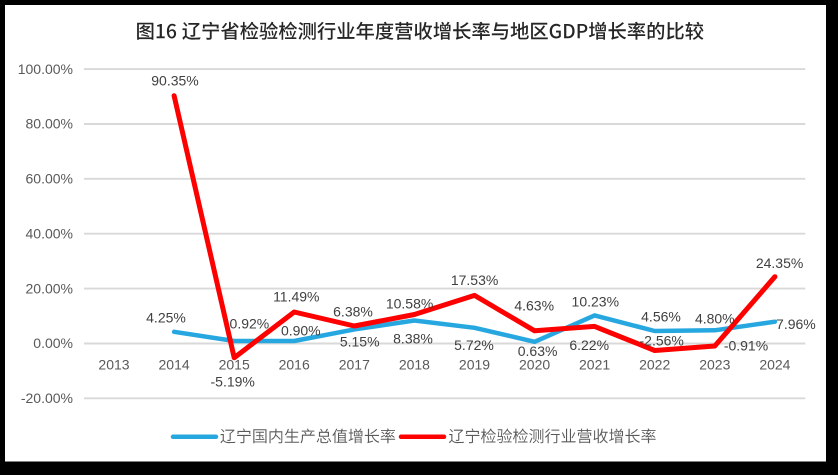 This screenshot has width=838, height=475. I want to click on svg-text: 40.00%, so click(49, 233).